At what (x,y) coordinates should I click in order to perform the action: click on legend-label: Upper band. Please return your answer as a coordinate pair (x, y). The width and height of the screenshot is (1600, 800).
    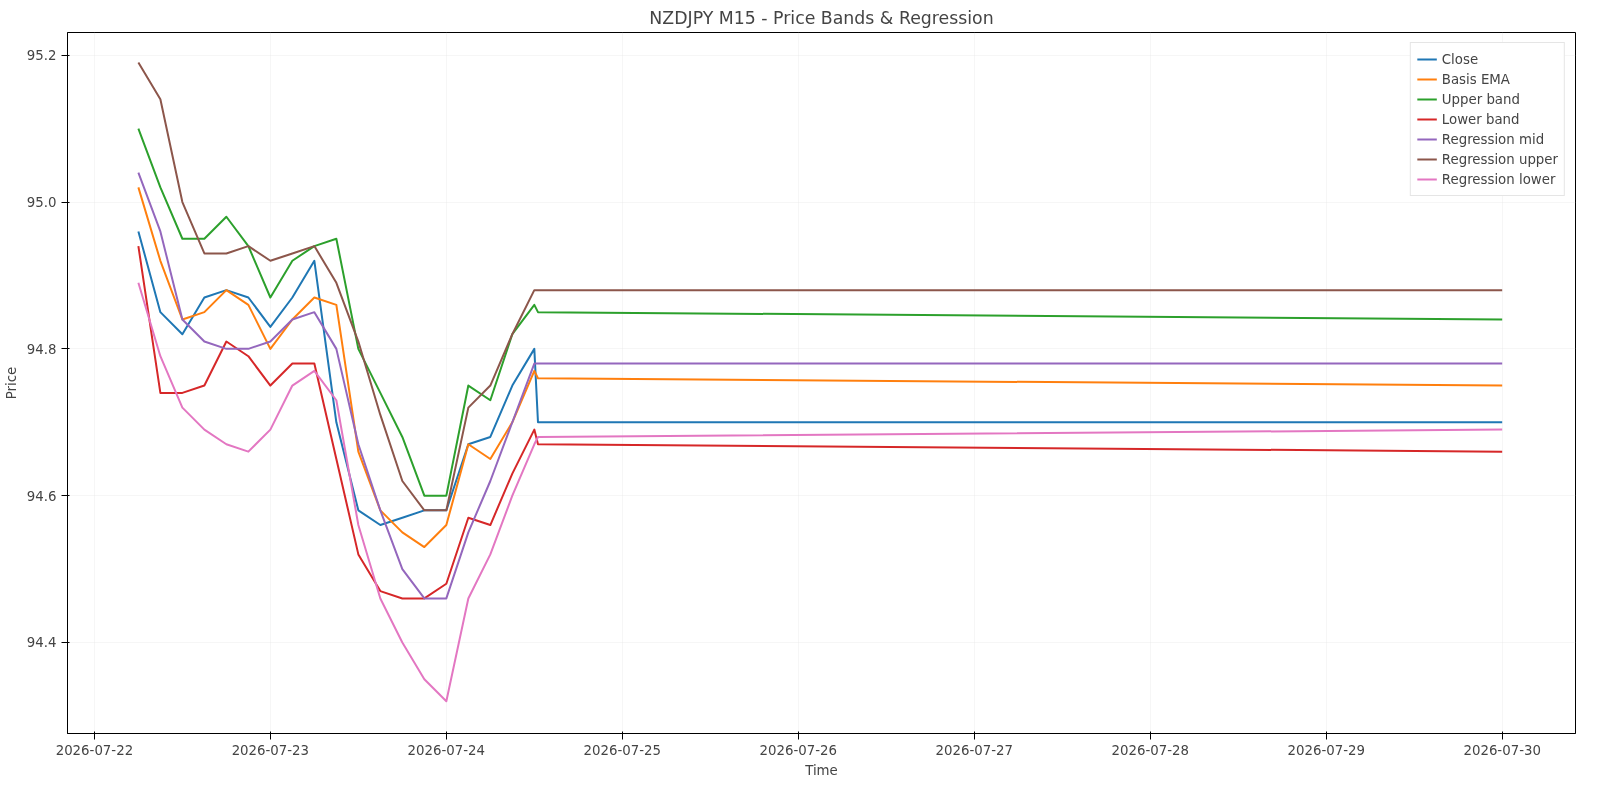
    Looking at the image, I should click on (1480, 99).